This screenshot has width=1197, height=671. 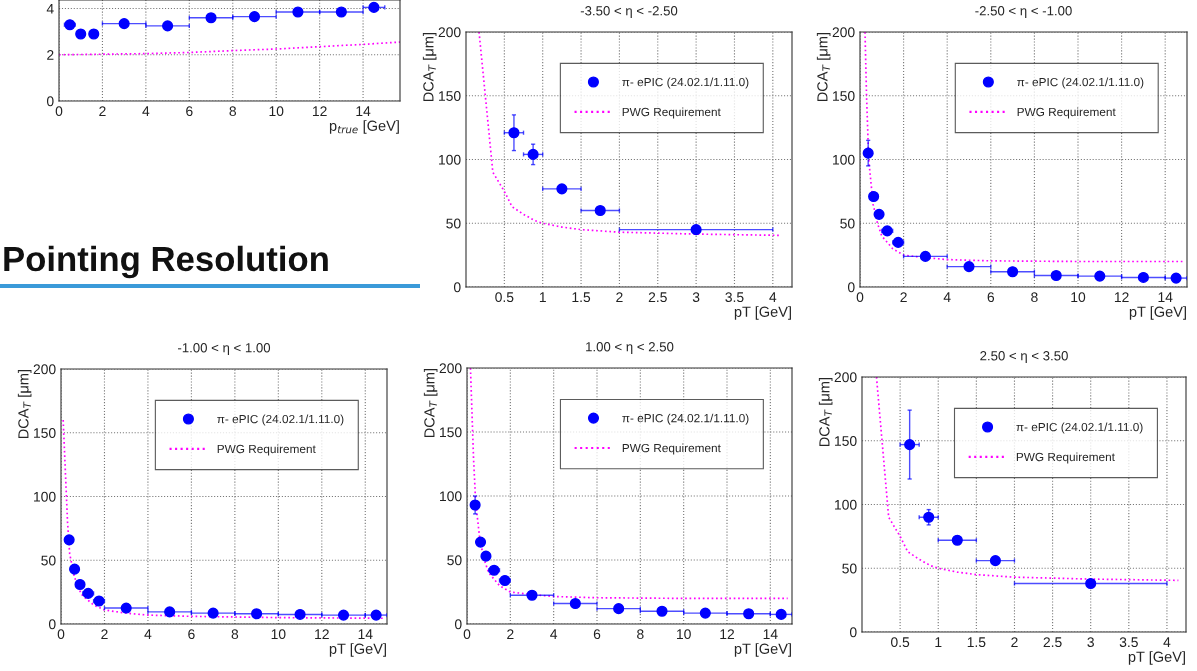 What do you see at coordinates (900, 642) in the screenshot?
I see `x-tick-label: 0.5` at bounding box center [900, 642].